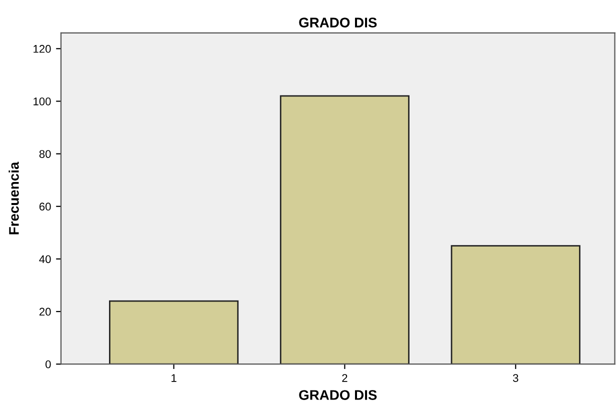 This screenshot has height=401, width=616. What do you see at coordinates (42, 102) in the screenshot?
I see `y-tick-label: 100` at bounding box center [42, 102].